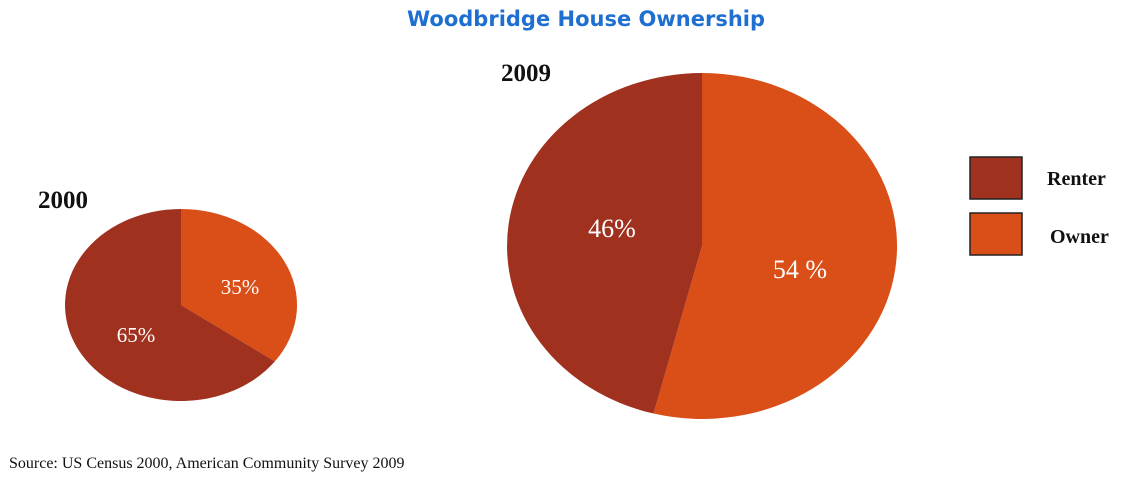 The width and height of the screenshot is (1131, 477). Describe the element at coordinates (586, 19) in the screenshot. I see `chart-title: Woodbridge House Ownership` at that location.